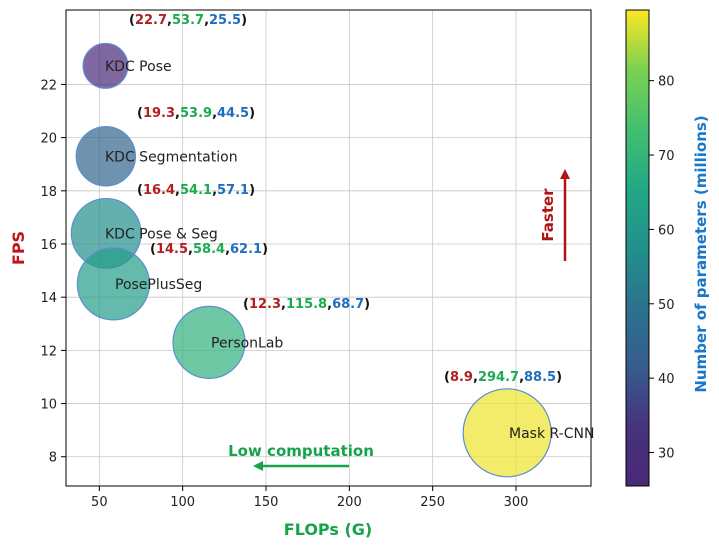  I want to click on y-tick-label: 12, so click(48, 351).